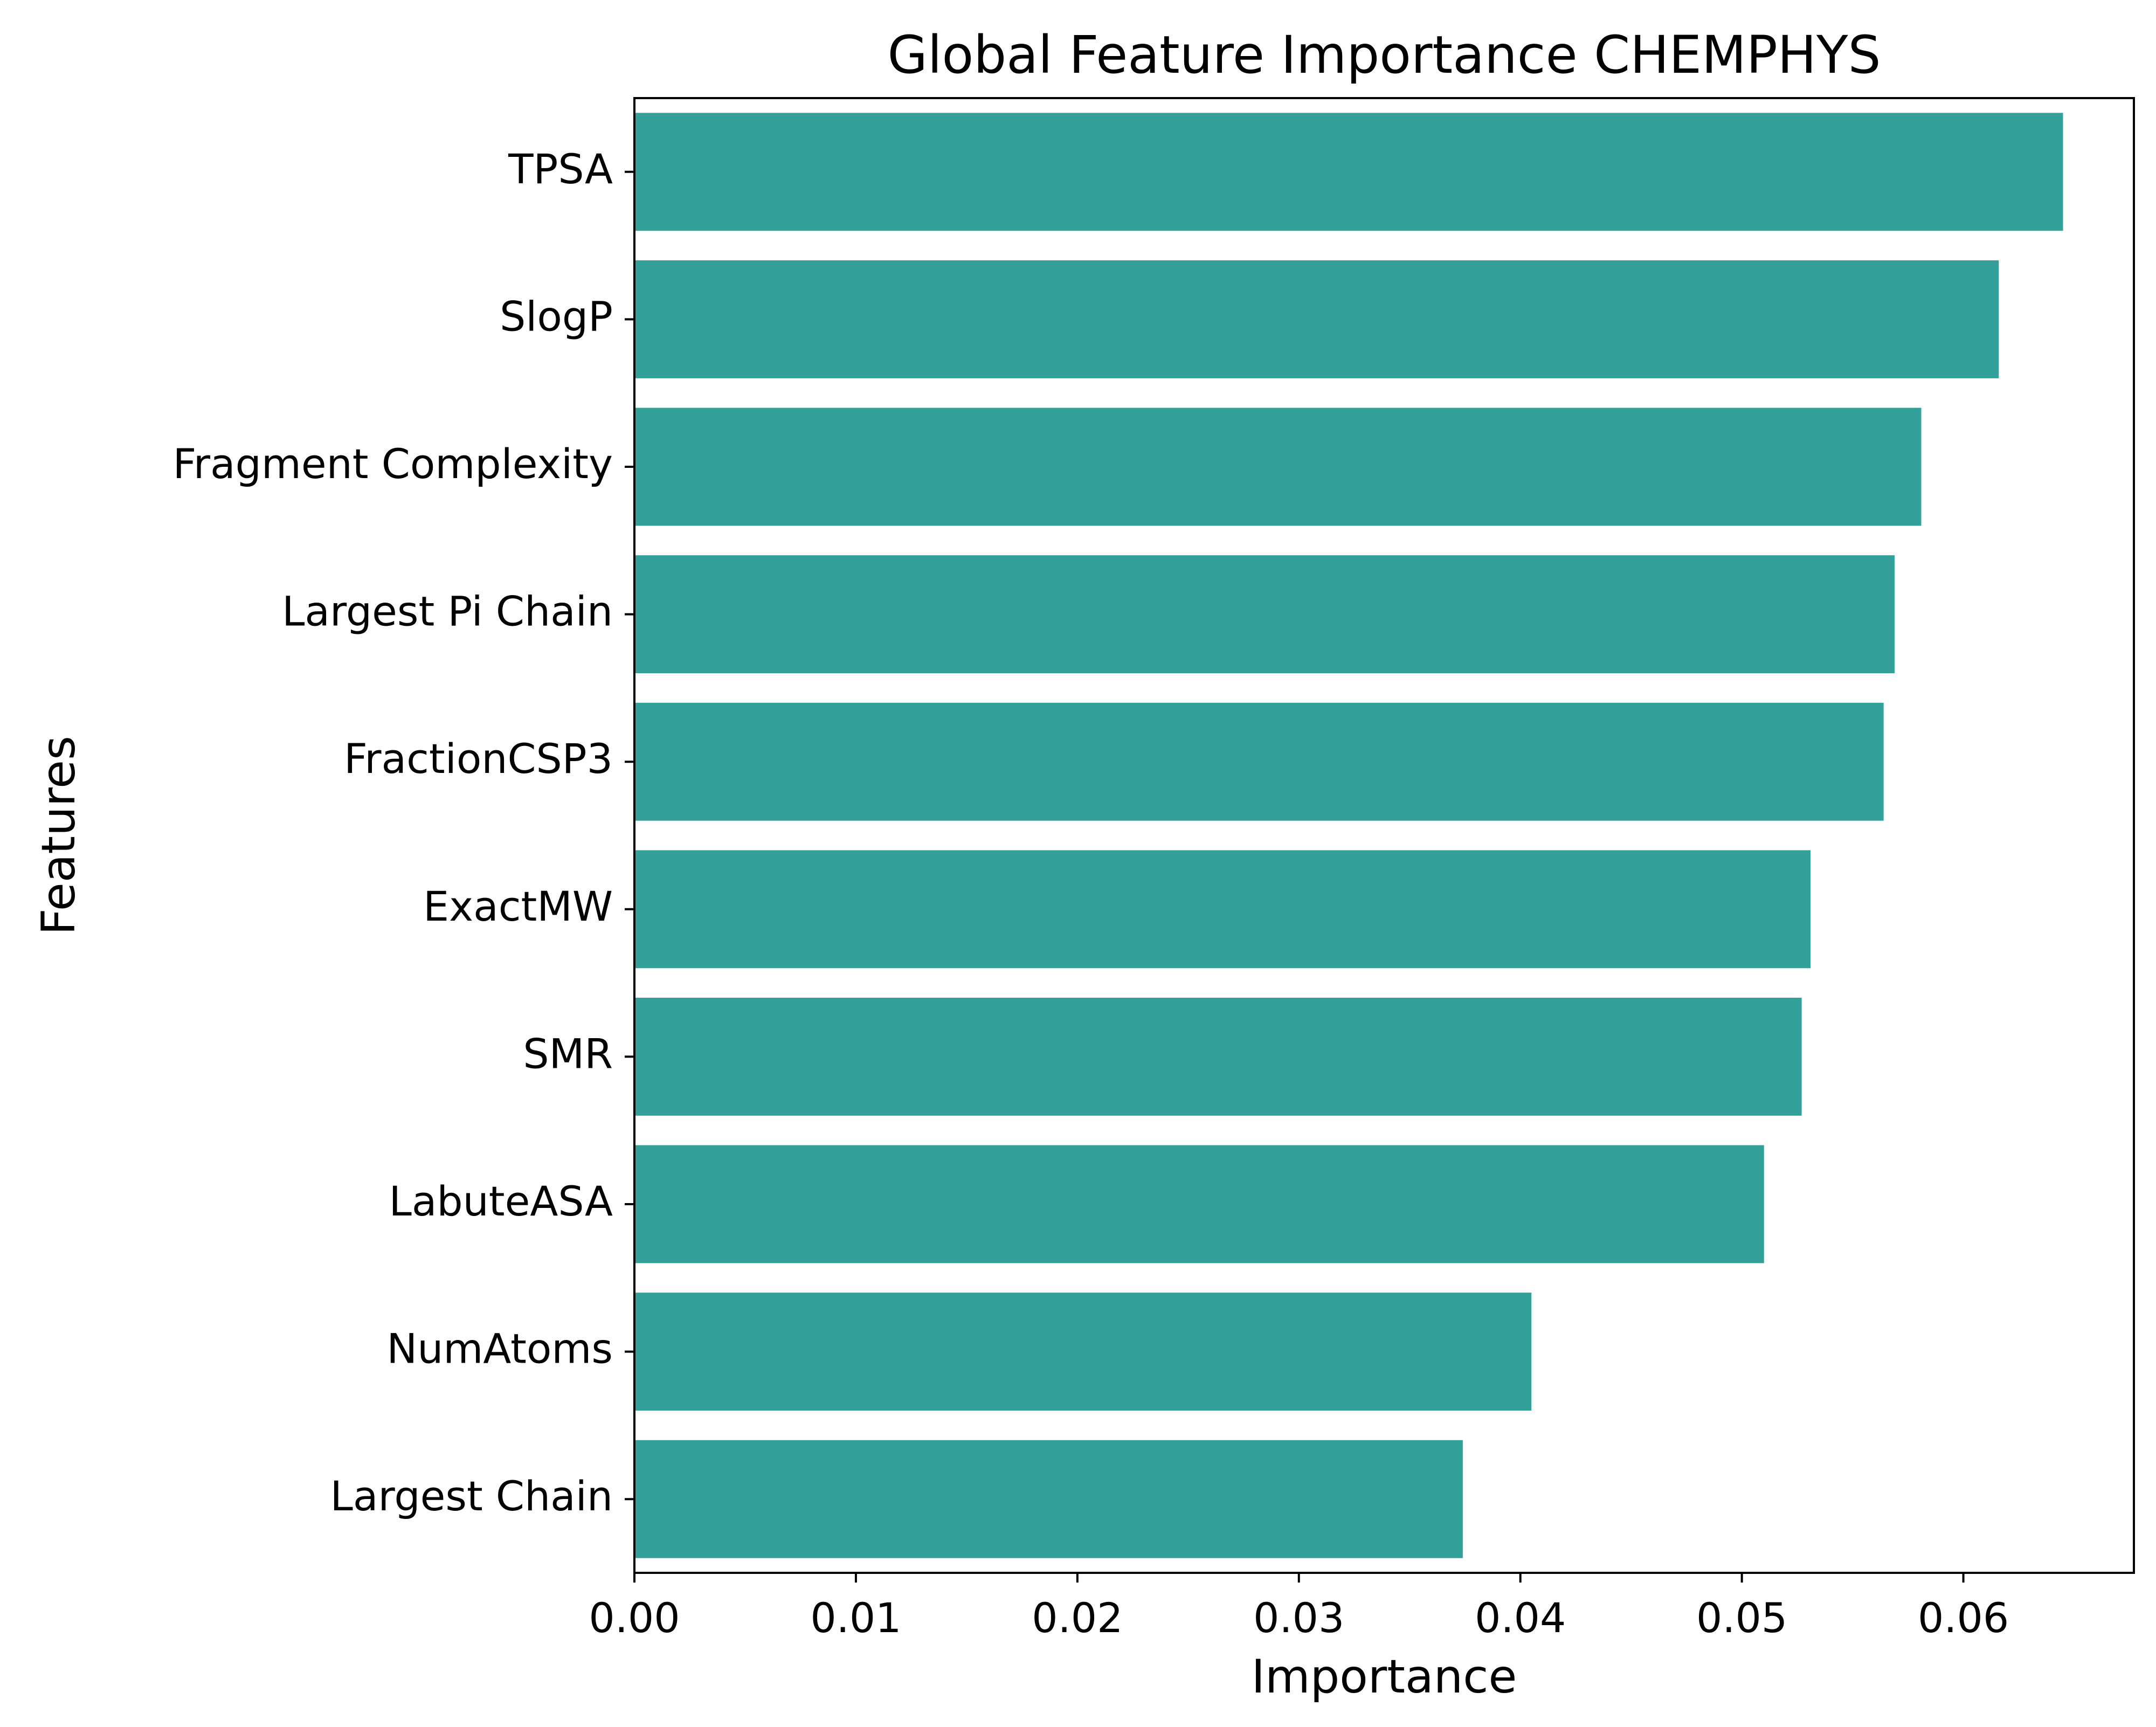 The width and height of the screenshot is (2156, 1727). What do you see at coordinates (1077, 1618) in the screenshot?
I see `x-tick-label: 0.02` at bounding box center [1077, 1618].